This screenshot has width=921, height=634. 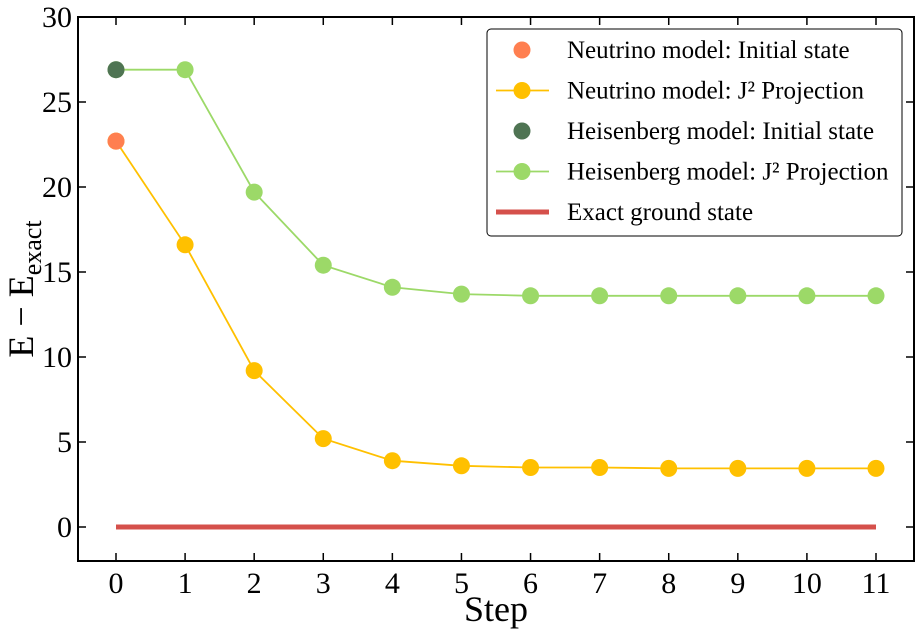 I want to click on legend-box, so click(x=694, y=132).